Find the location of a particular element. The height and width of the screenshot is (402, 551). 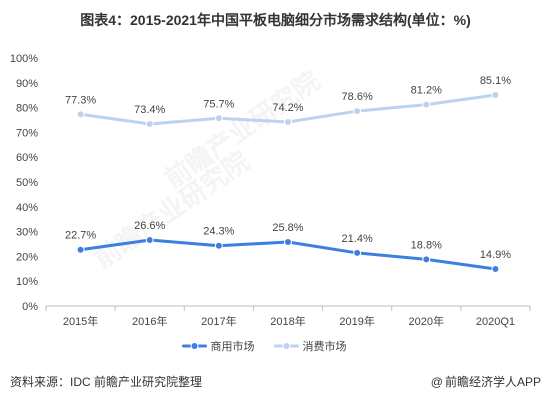

x-tick-label: 2016年 is located at coordinates (149, 321).